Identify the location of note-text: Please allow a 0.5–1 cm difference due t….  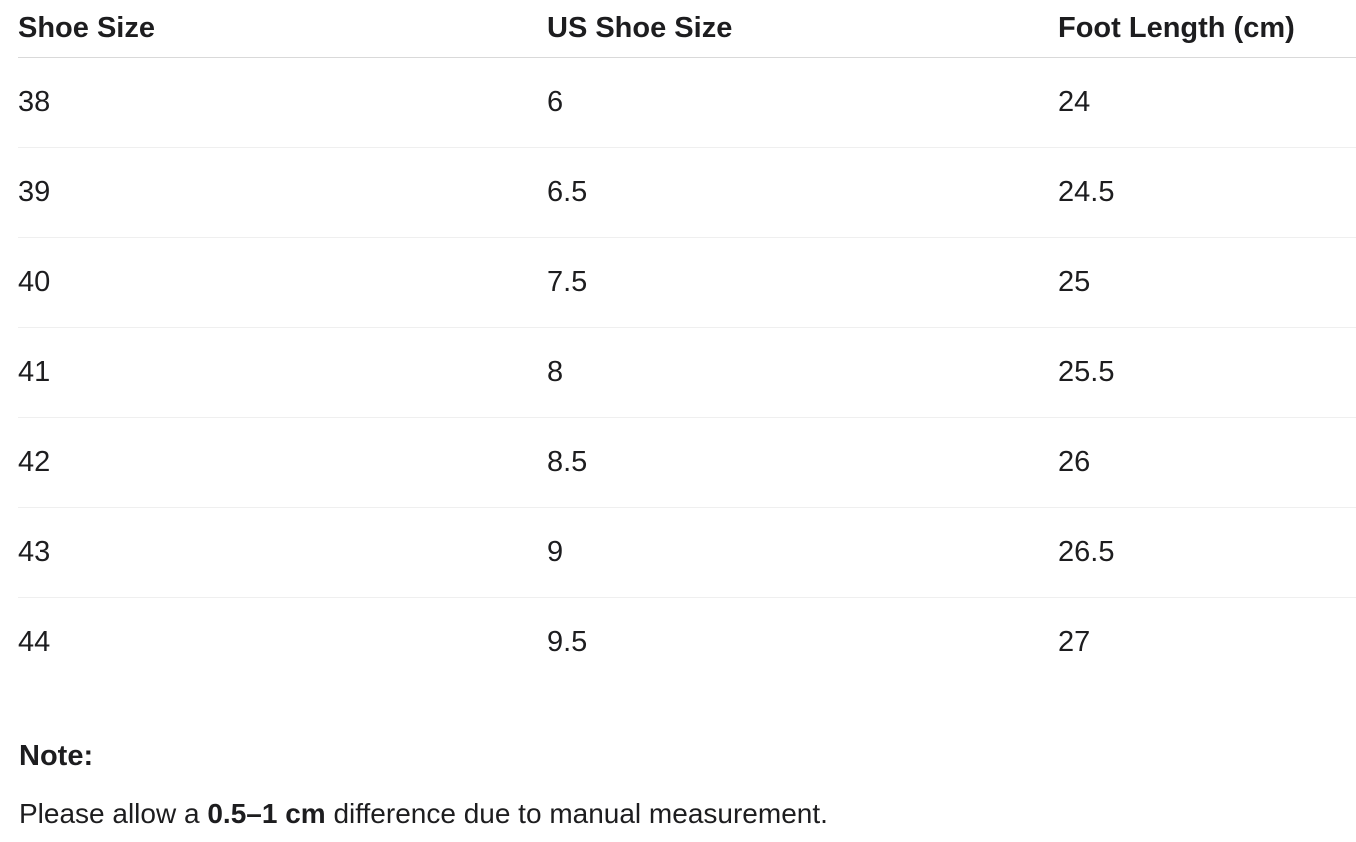
(687, 814).